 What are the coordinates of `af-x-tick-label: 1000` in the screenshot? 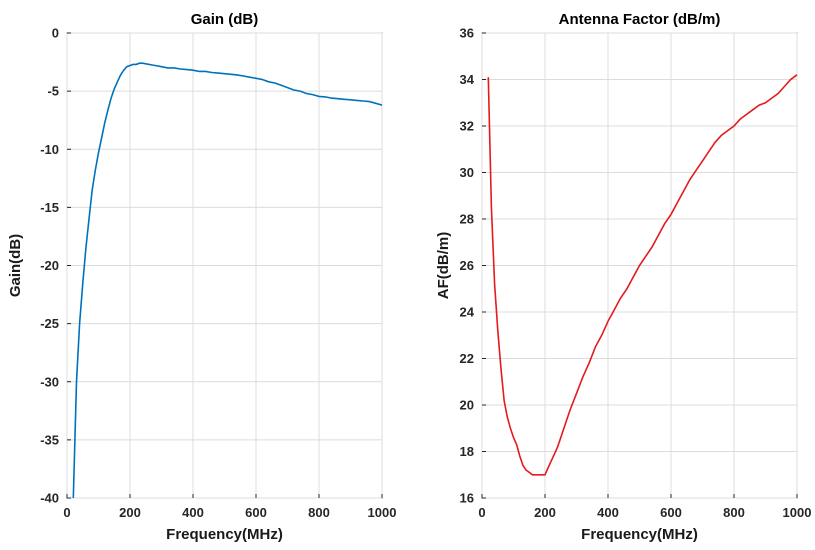 It's located at (797, 512).